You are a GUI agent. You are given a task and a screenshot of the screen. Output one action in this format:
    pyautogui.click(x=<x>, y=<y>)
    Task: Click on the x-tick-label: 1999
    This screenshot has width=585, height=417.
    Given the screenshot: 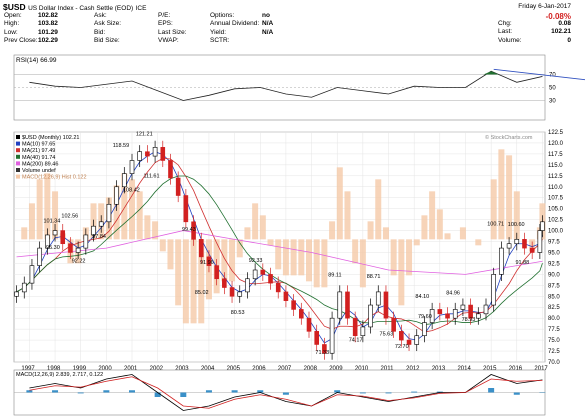 What is the action you would take?
    pyautogui.click(x=80, y=369)
    